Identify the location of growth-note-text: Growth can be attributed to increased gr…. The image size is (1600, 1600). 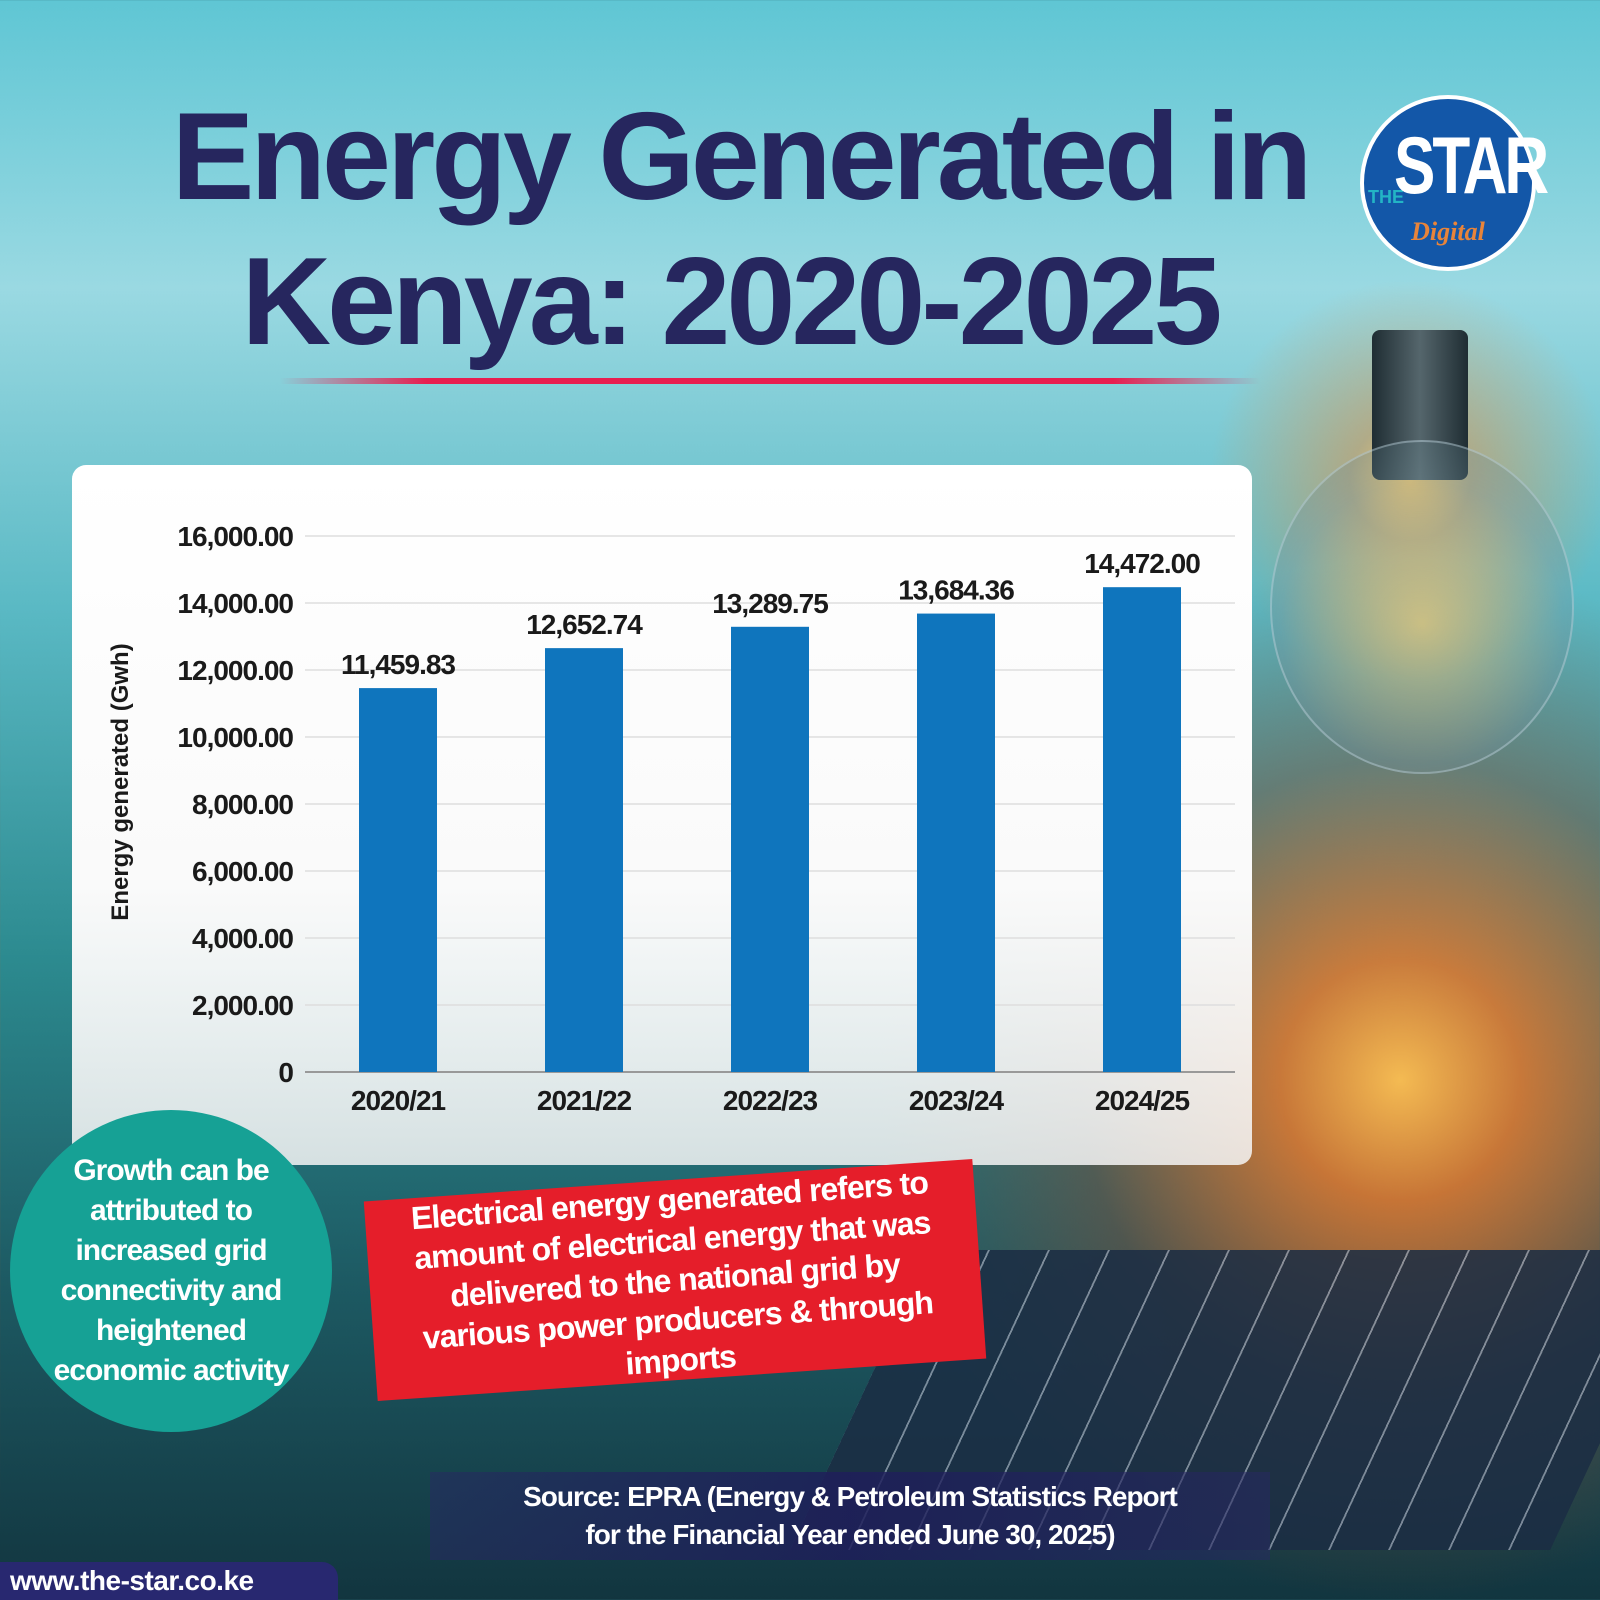
(171, 1270).